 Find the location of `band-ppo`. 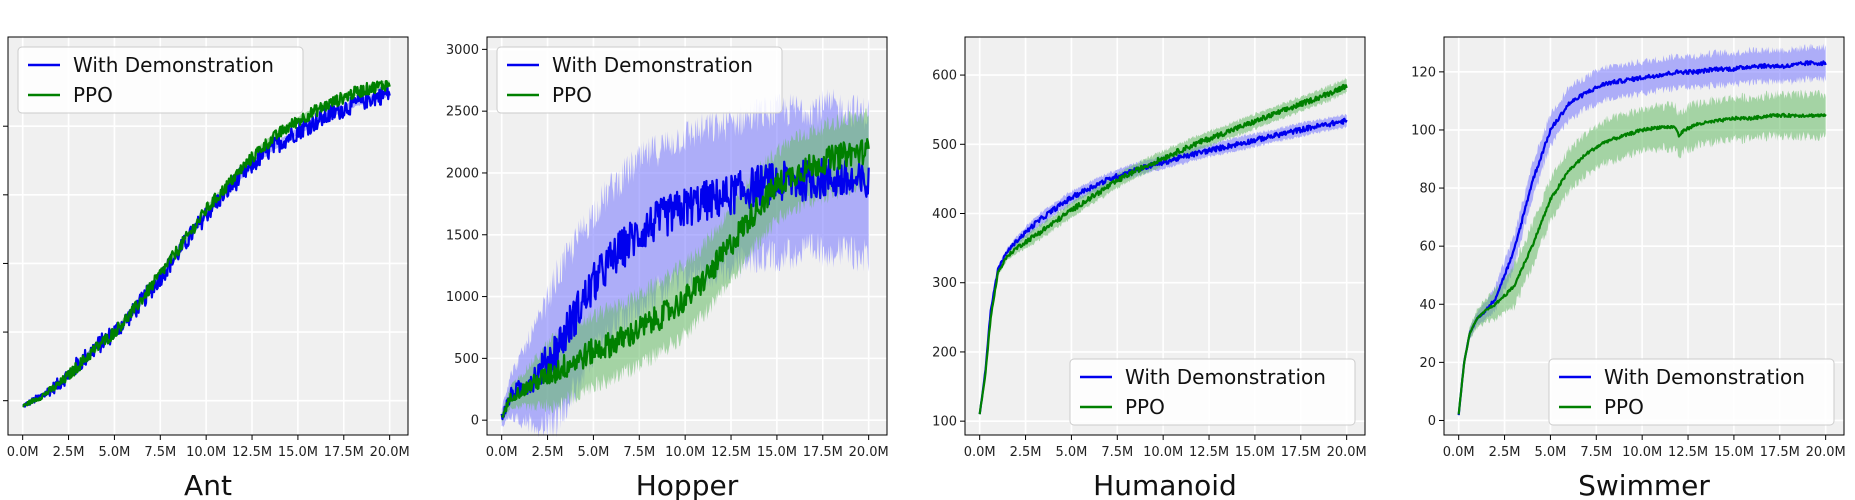

band-ppo is located at coordinates (1642, 253).